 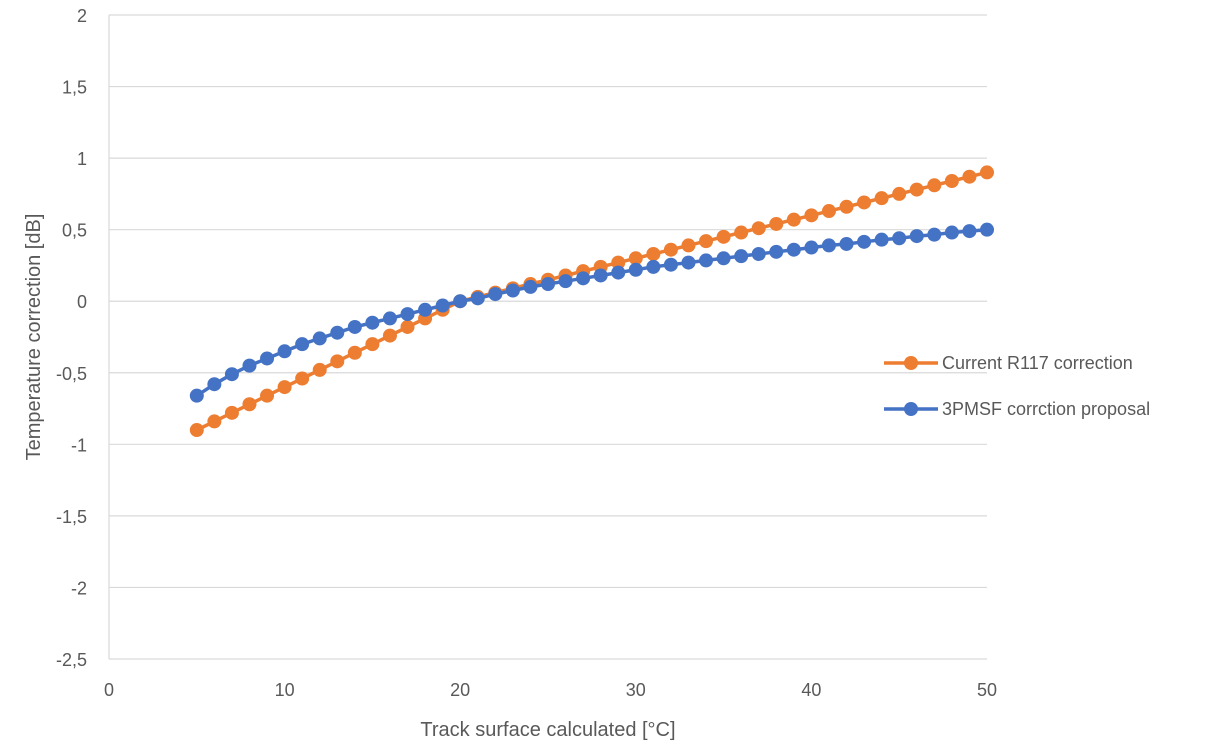 What do you see at coordinates (74, 231) in the screenshot?
I see `y-tick-label: 0,5` at bounding box center [74, 231].